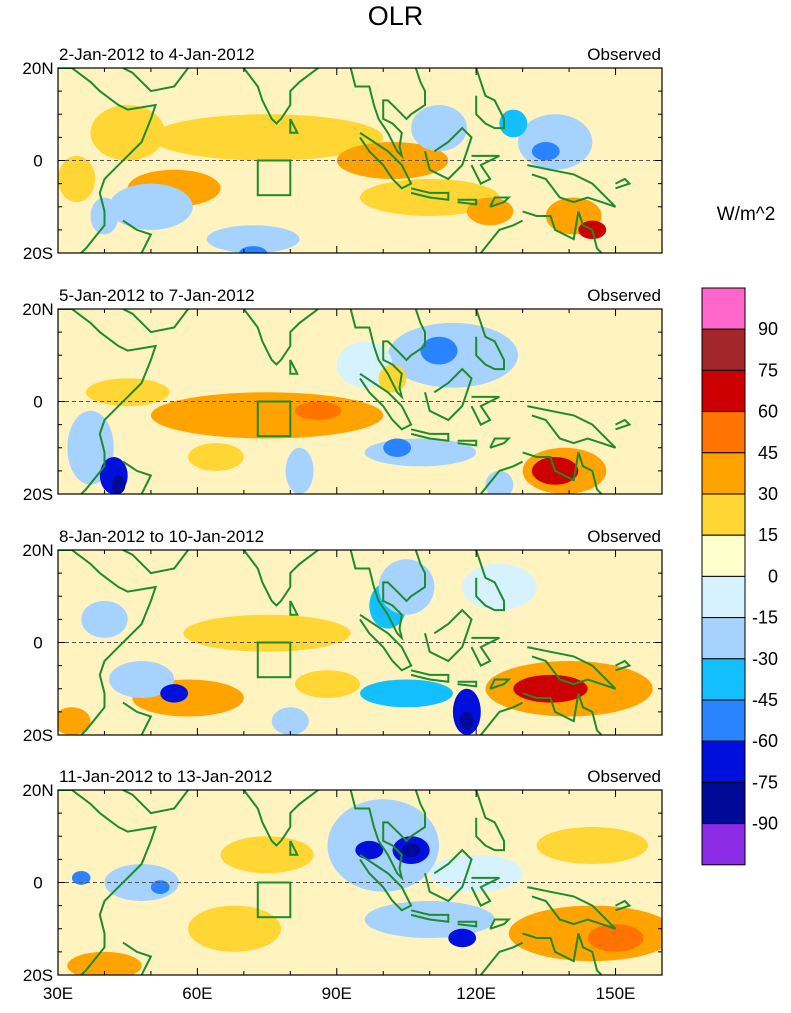 The image size is (791, 1013). I want to click on colorbar-units: W/m^2, so click(746, 214).